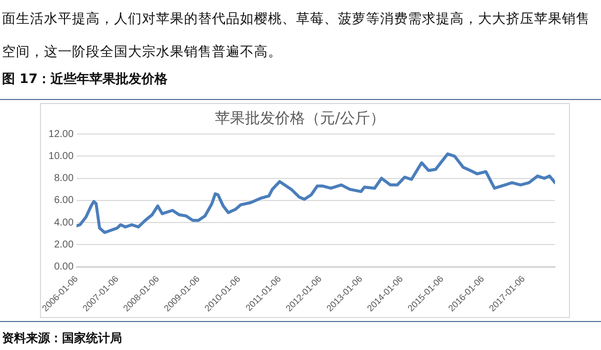 The width and height of the screenshot is (601, 350). Describe the element at coordinates (64, 178) in the screenshot. I see `y-tick-label: 8.00` at that location.